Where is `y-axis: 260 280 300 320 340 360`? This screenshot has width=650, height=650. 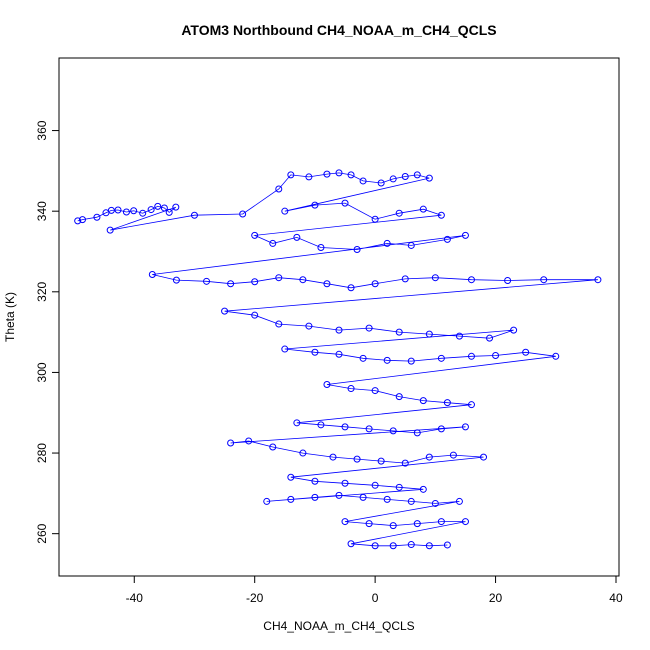 y-axis: 260 280 300 320 340 360 is located at coordinates (47, 332).